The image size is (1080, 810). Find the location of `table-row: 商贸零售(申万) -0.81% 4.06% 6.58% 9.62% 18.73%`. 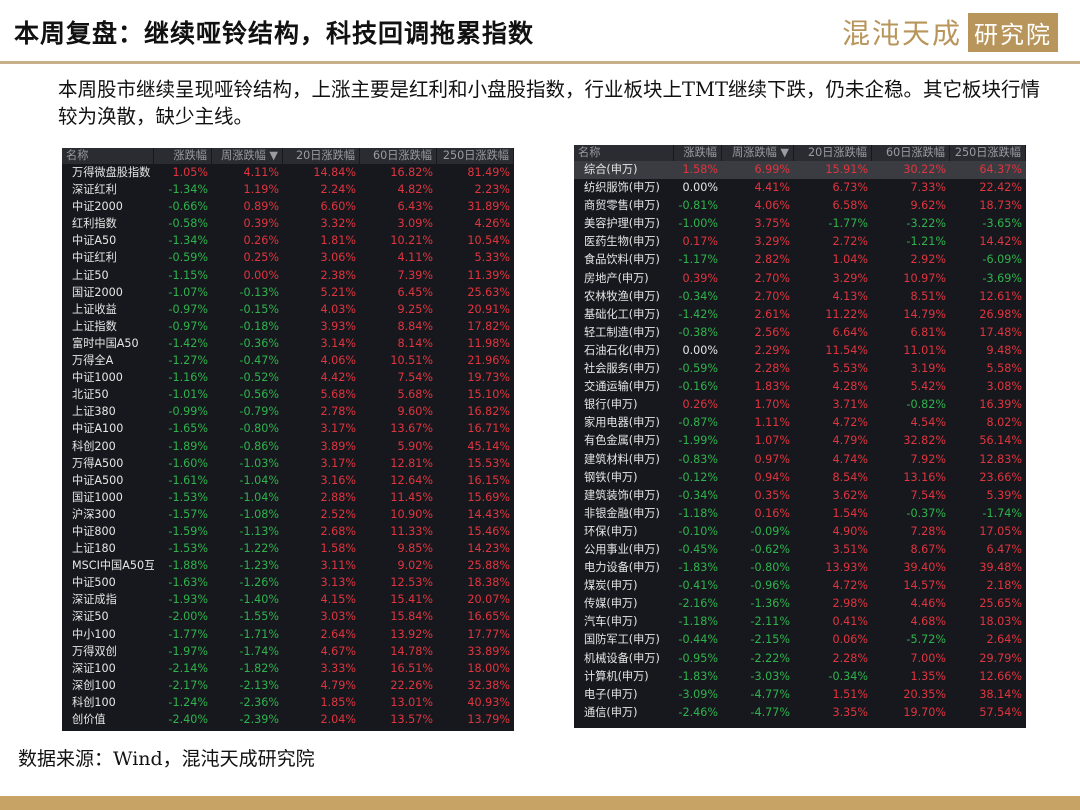

table-row: 商贸零售(申万) -0.81% 4.06% 6.58% 9.62% 18.73% is located at coordinates (800, 206).